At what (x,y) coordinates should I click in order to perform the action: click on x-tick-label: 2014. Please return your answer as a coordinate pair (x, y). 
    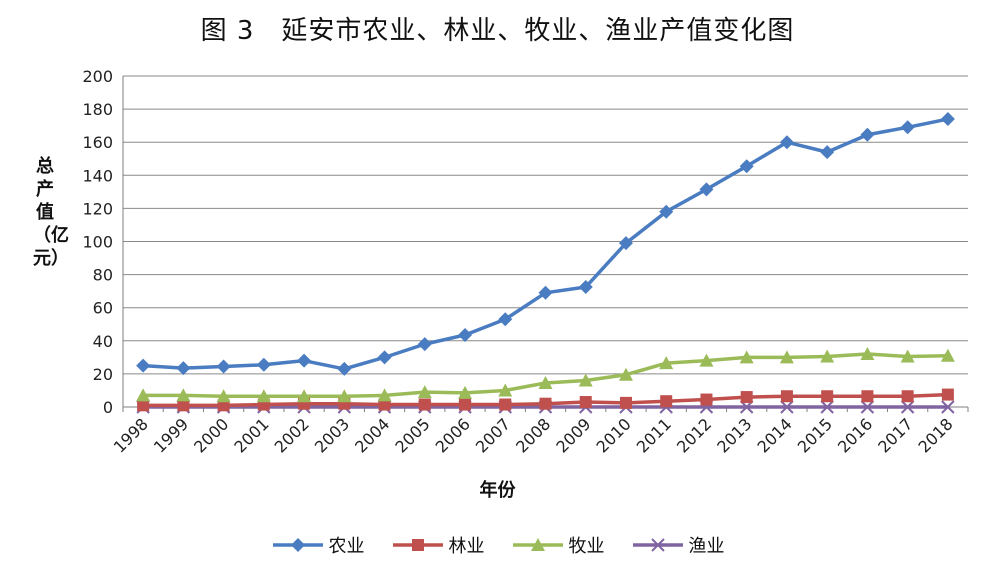
    Looking at the image, I should click on (775, 435).